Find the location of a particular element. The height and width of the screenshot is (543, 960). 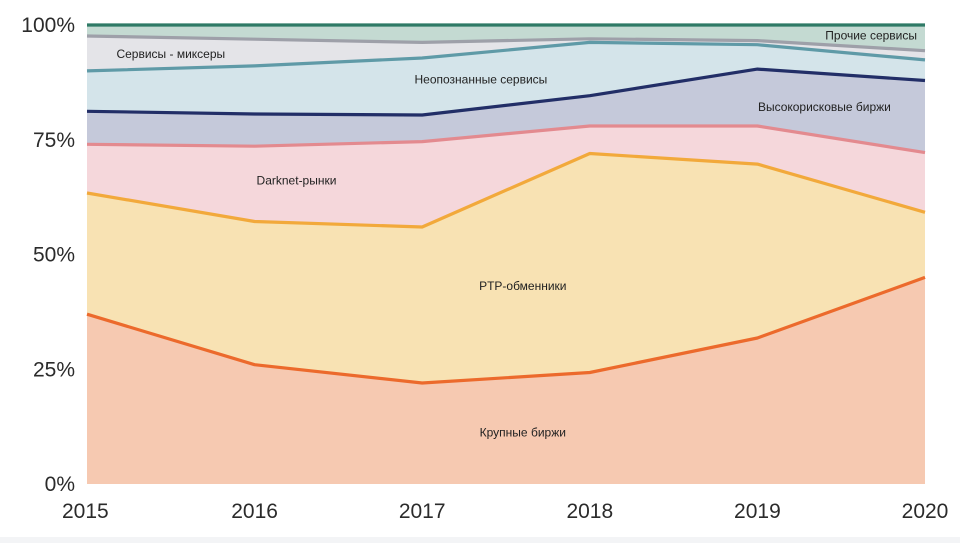

line-высокорисковые-биржи is located at coordinates (506, 92).